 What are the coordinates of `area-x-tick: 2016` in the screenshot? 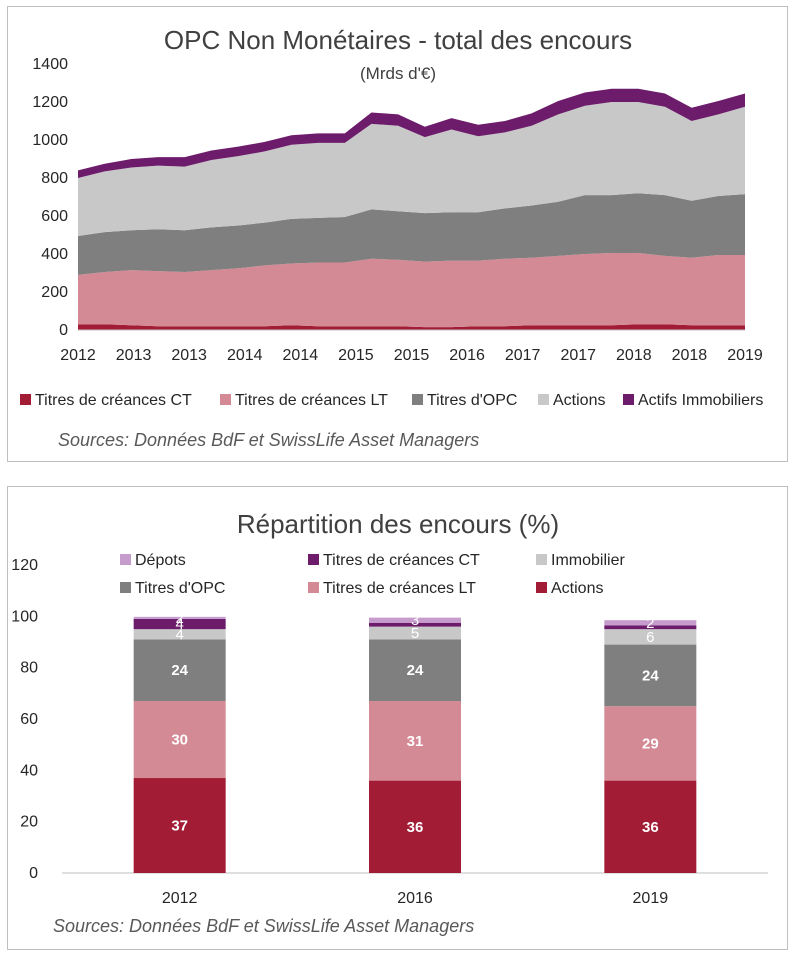 It's located at (467, 355).